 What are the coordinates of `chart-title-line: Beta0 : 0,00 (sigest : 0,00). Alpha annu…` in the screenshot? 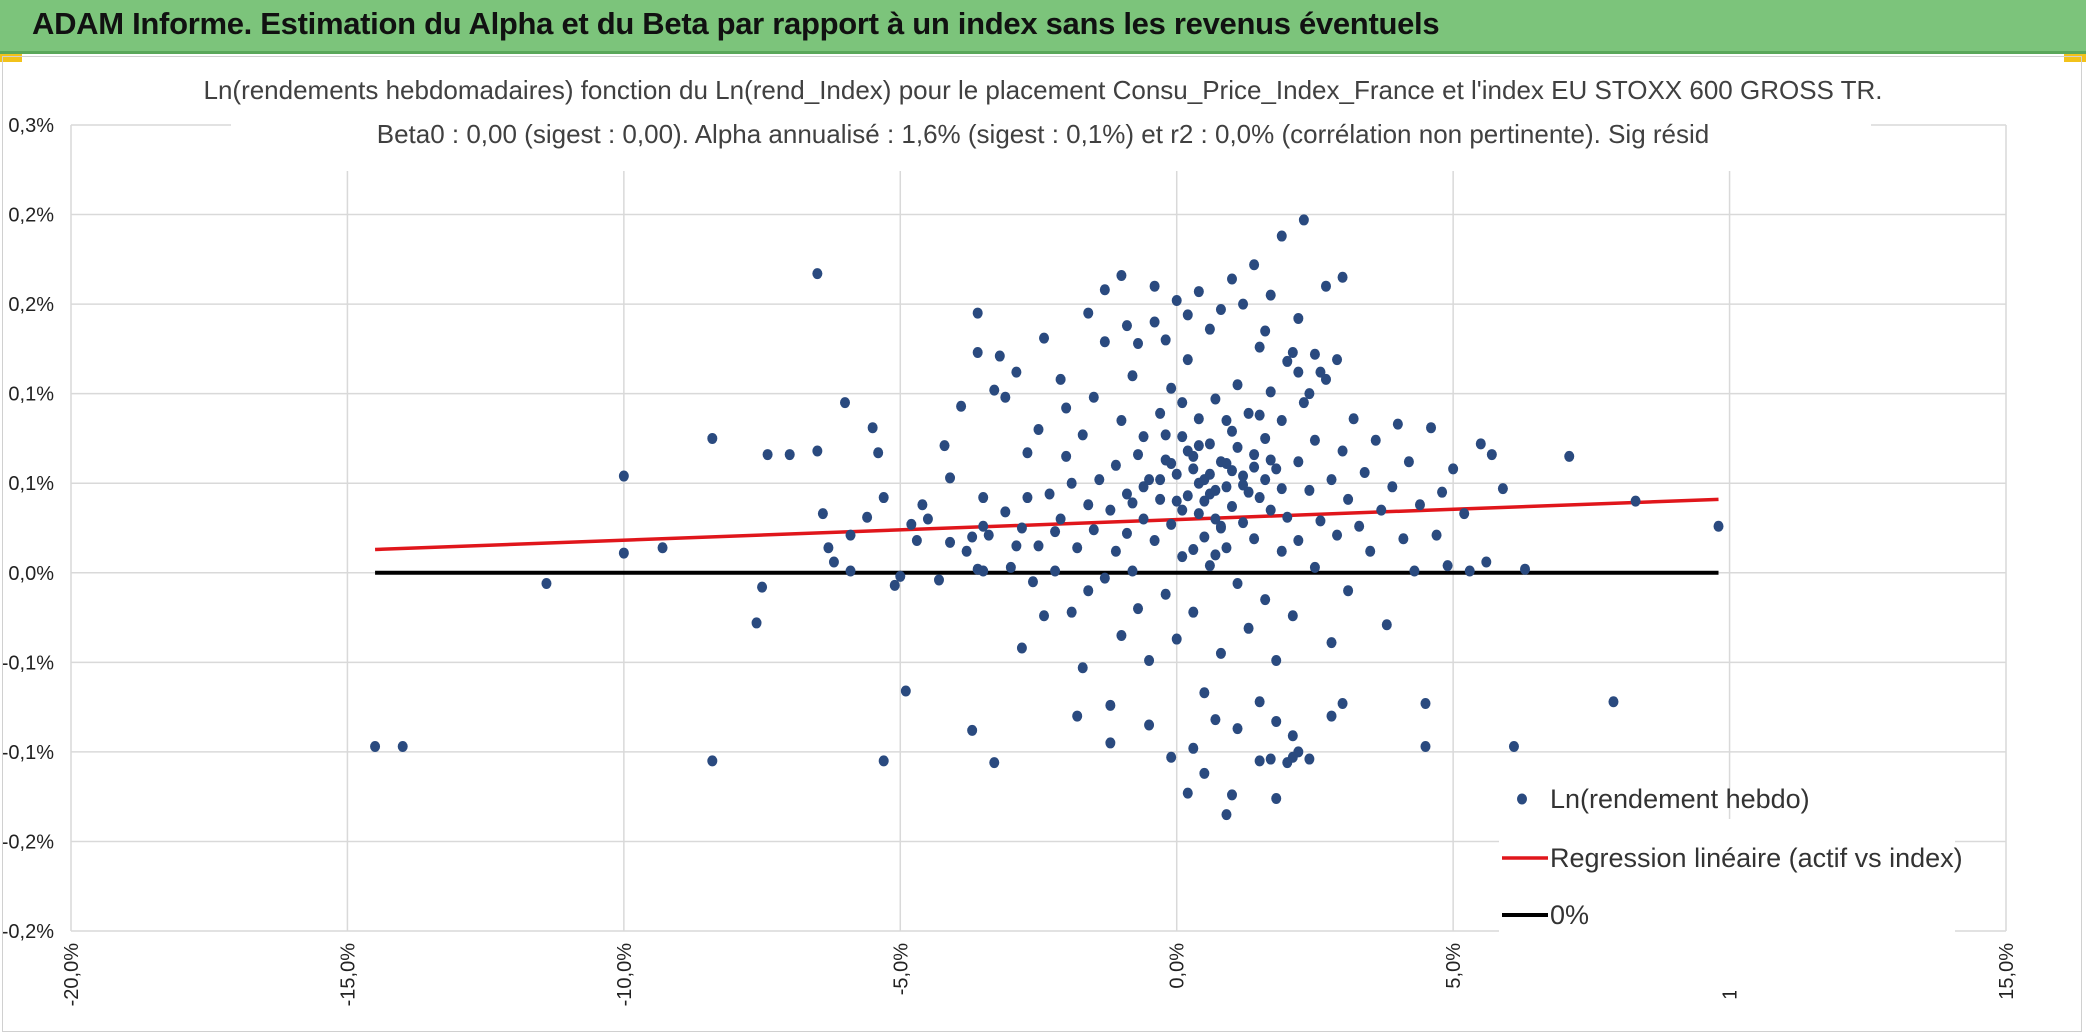 It's located at (1043, 134).